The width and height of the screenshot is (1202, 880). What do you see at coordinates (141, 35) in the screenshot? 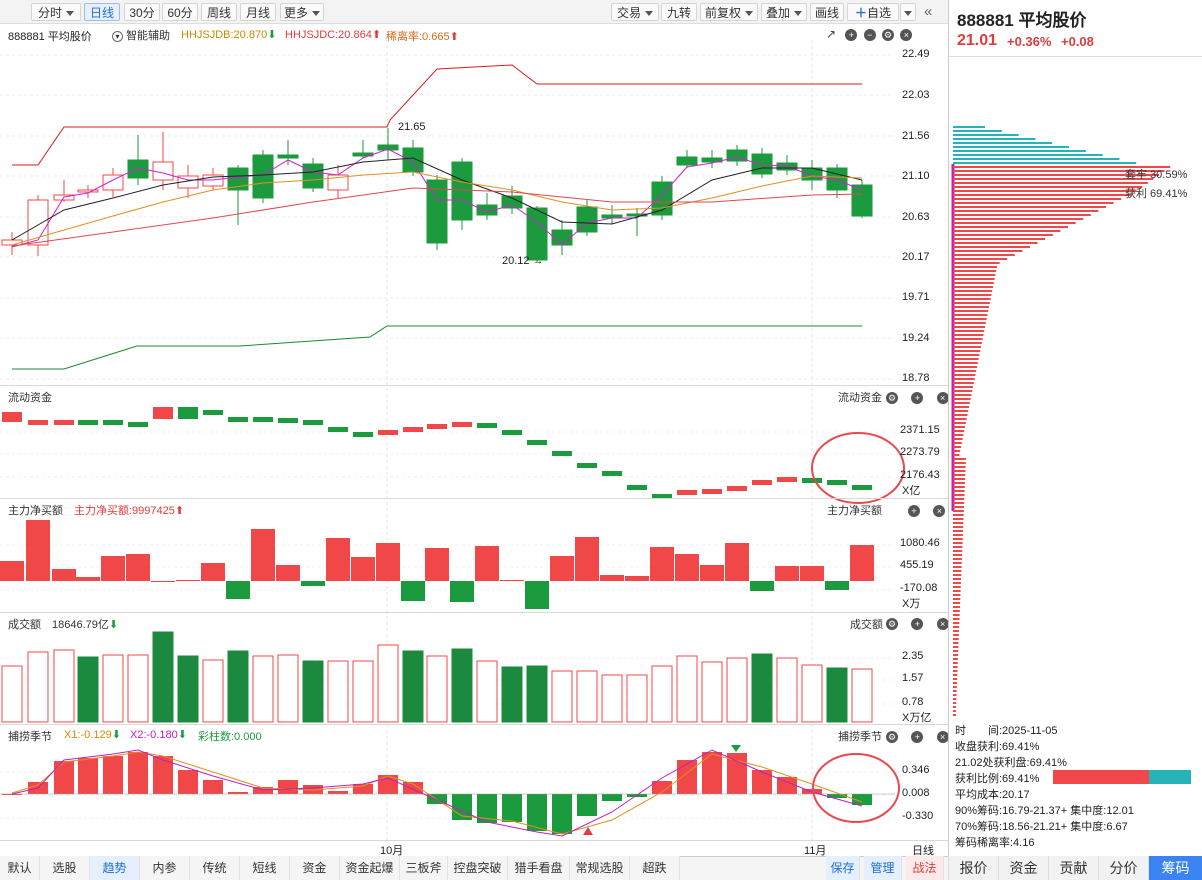
I see `smart-assist-toggle: ▾ 智能辅助` at bounding box center [141, 35].